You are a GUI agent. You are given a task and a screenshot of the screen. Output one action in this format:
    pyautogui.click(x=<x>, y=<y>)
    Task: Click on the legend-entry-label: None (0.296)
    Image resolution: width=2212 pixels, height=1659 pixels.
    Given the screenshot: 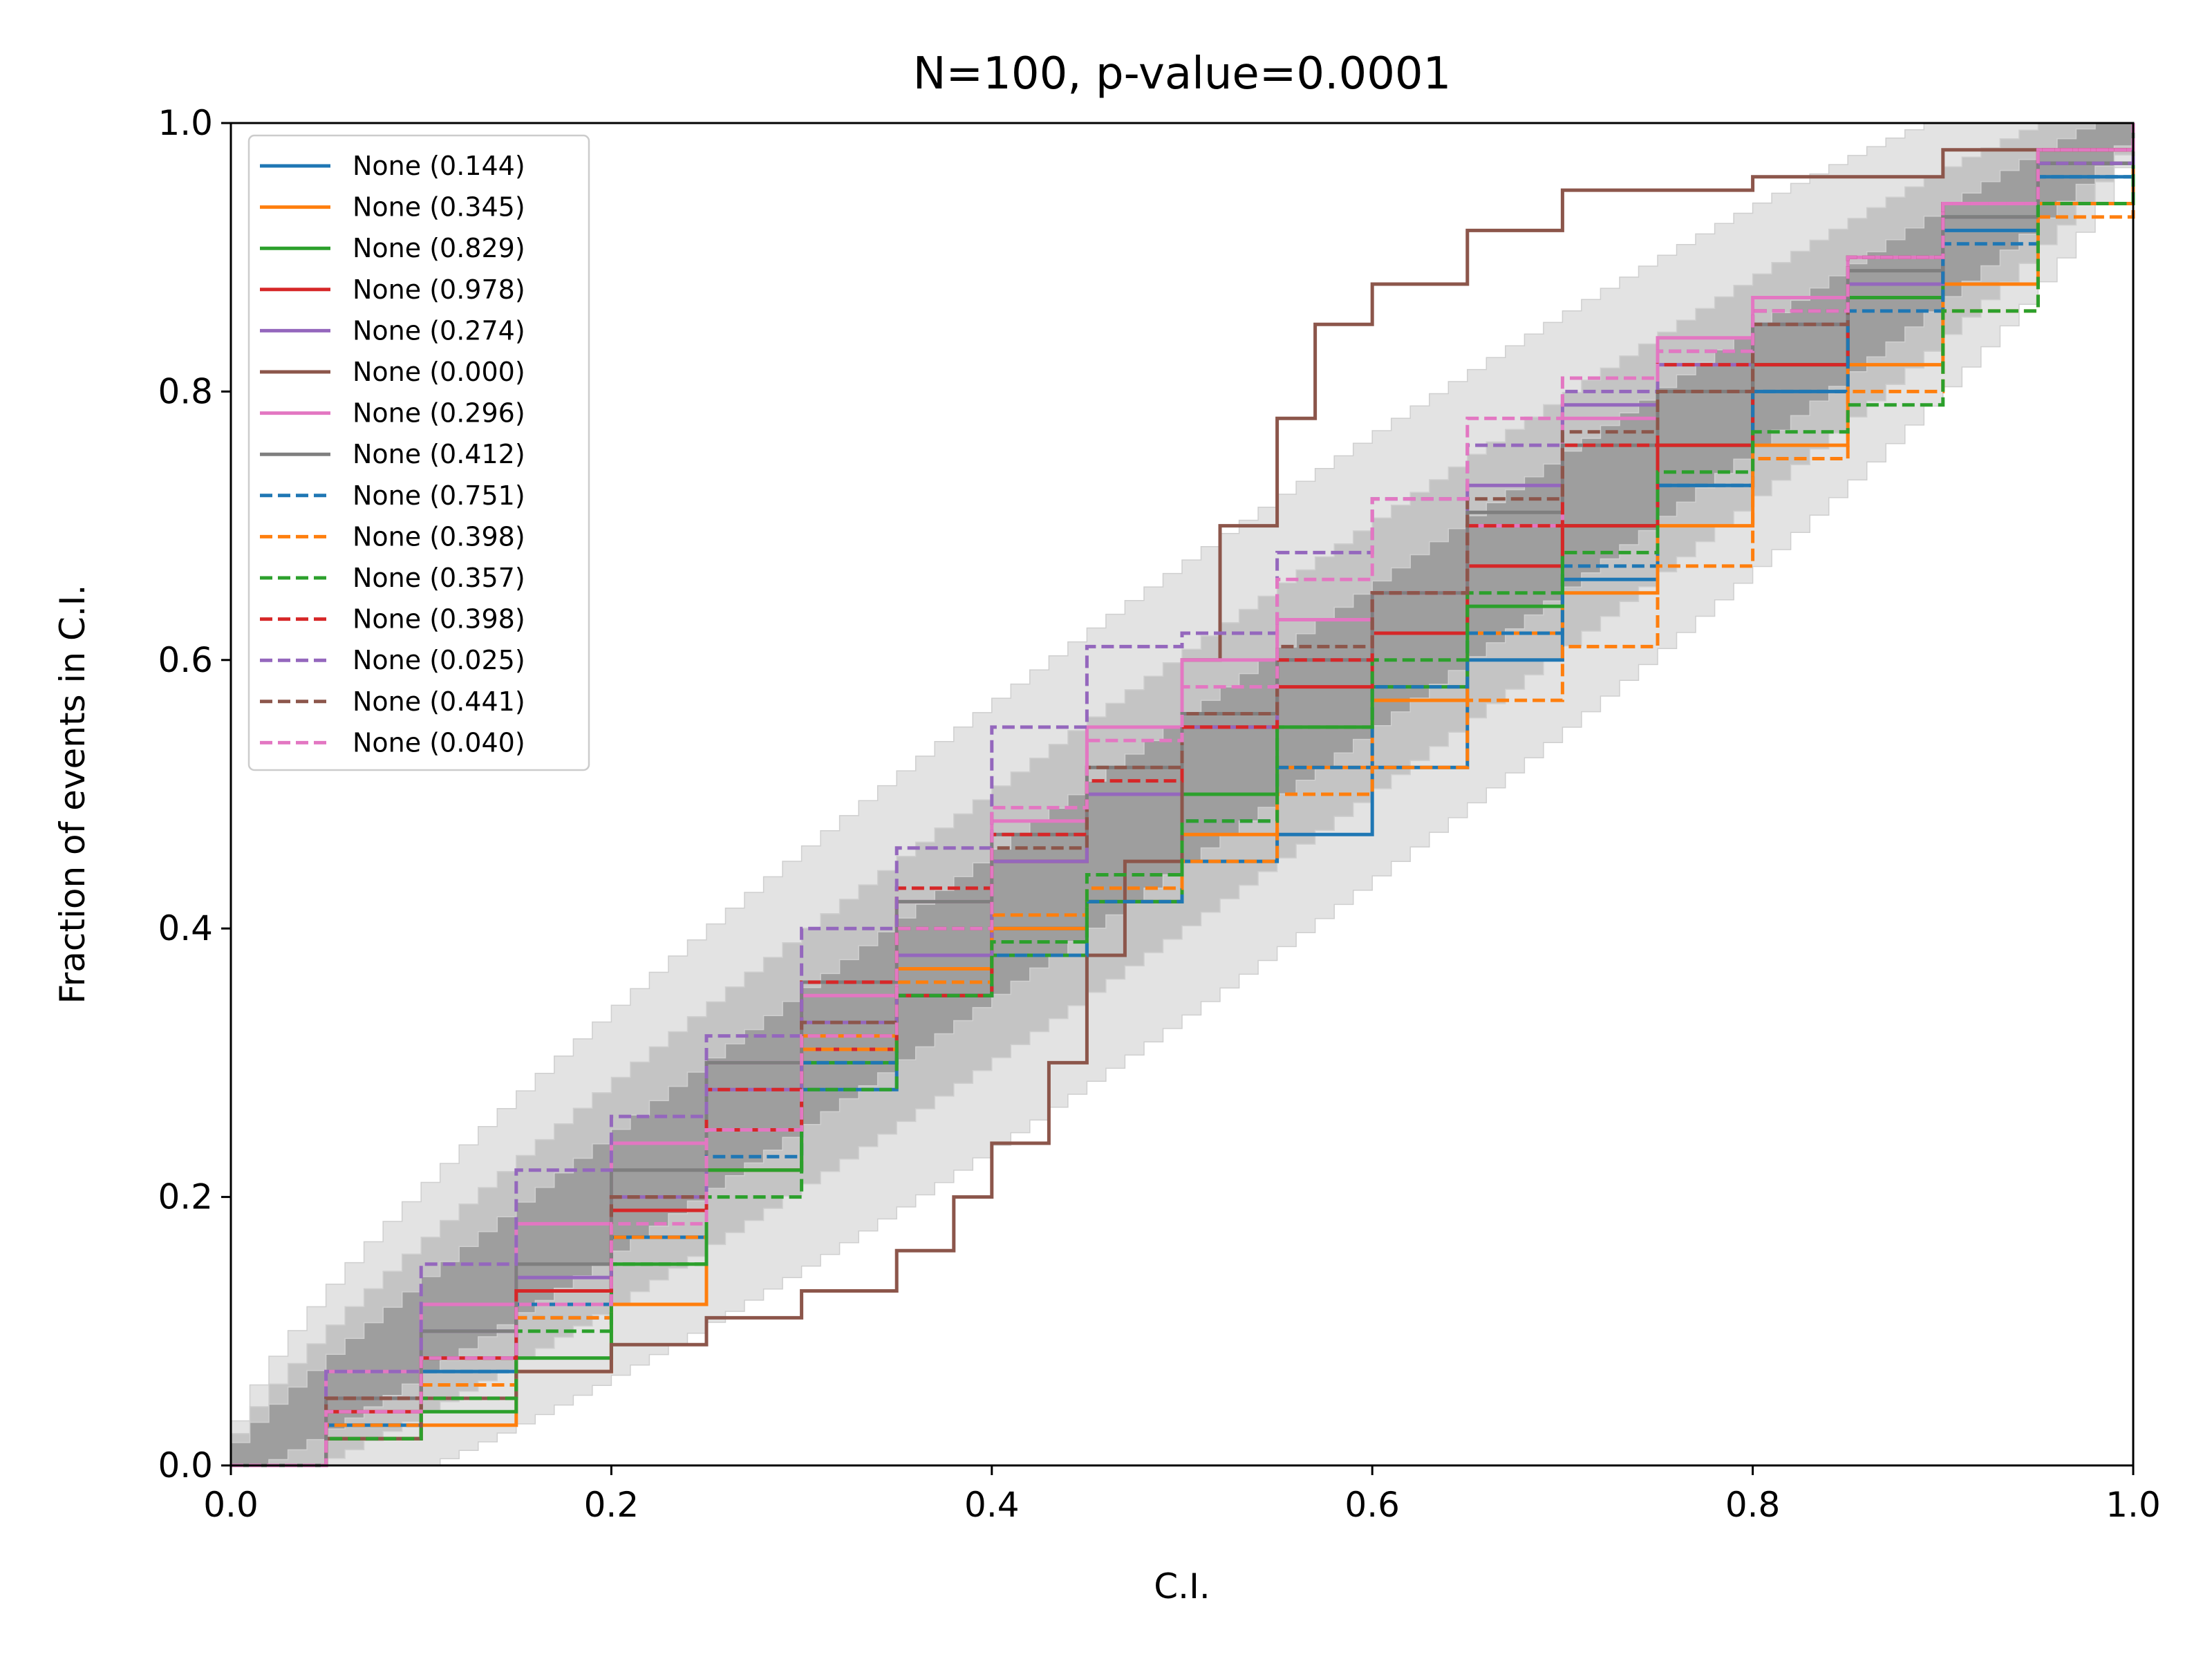 What is the action you would take?
    pyautogui.click(x=439, y=413)
    